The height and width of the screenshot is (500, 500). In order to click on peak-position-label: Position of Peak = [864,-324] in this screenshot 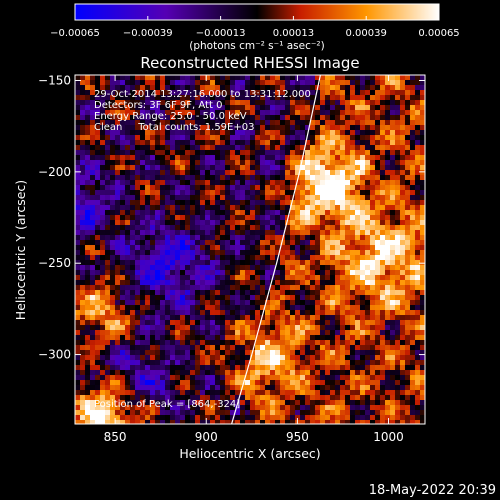, I will do `click(167, 404)`.